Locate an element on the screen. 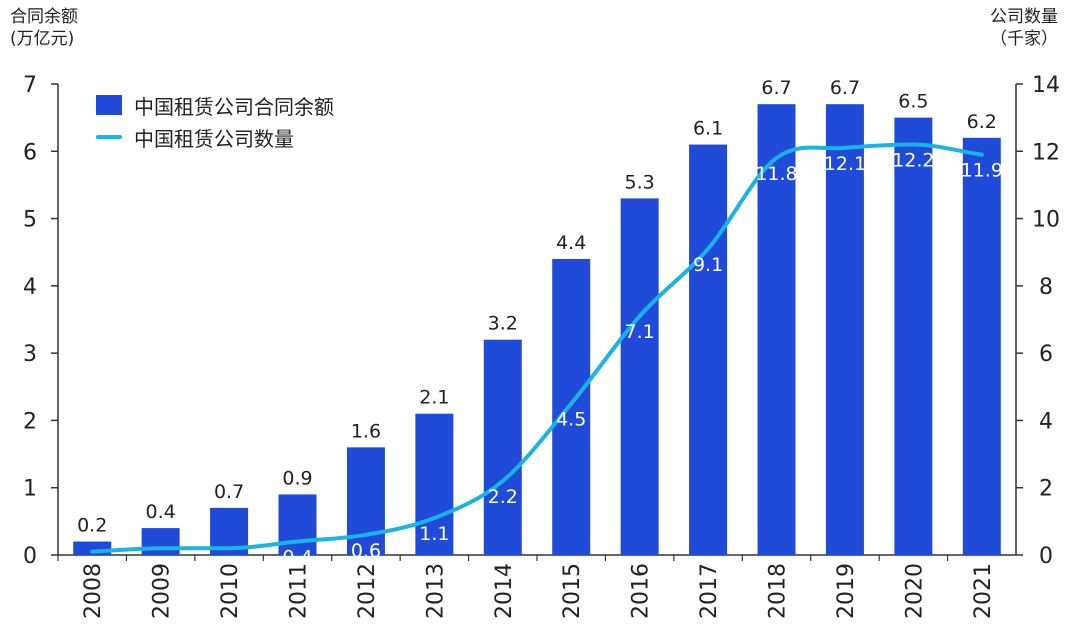 This screenshot has width=1080, height=633. y-left-tick-label: 2 is located at coordinates (30, 421).